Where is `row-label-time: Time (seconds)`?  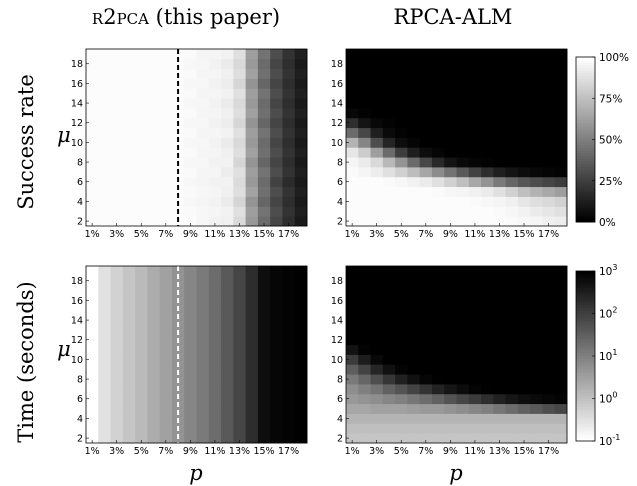
row-label-time: Time (seconds) is located at coordinates (26, 361).